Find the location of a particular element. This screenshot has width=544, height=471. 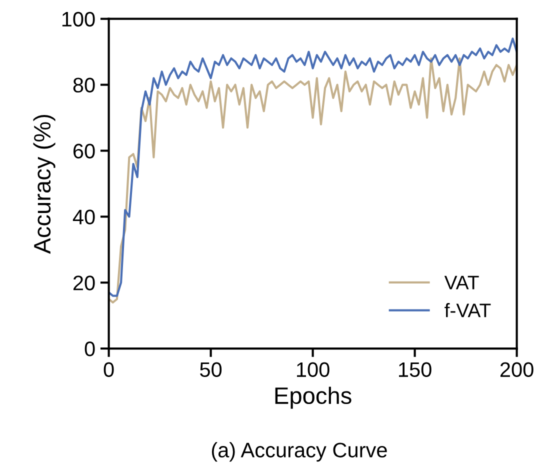

x-axis-title: Epochs is located at coordinates (313, 397).